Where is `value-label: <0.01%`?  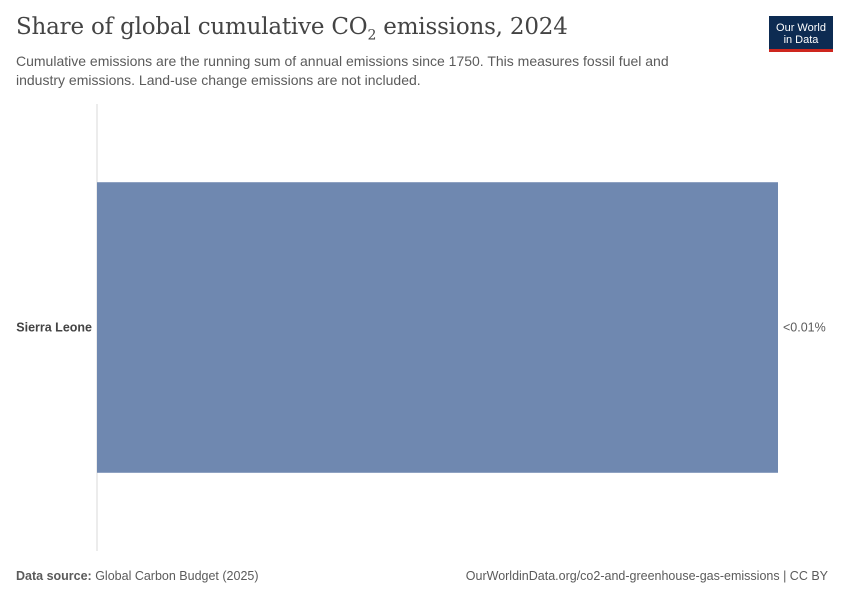
value-label: <0.01% is located at coordinates (804, 328).